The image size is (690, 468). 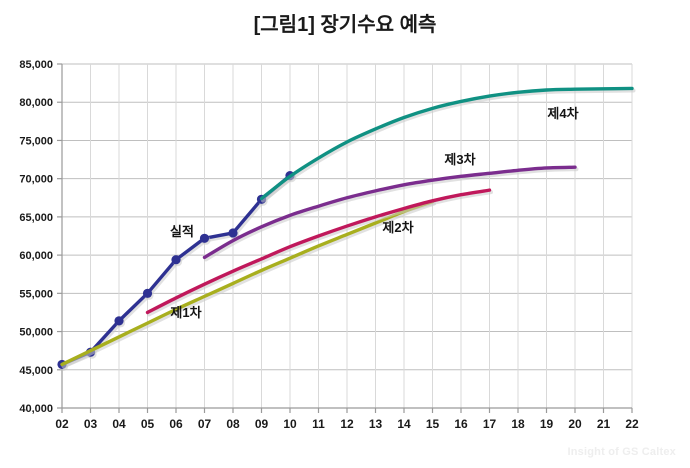 I want to click on x-tick-label: 04, so click(x=119, y=423).